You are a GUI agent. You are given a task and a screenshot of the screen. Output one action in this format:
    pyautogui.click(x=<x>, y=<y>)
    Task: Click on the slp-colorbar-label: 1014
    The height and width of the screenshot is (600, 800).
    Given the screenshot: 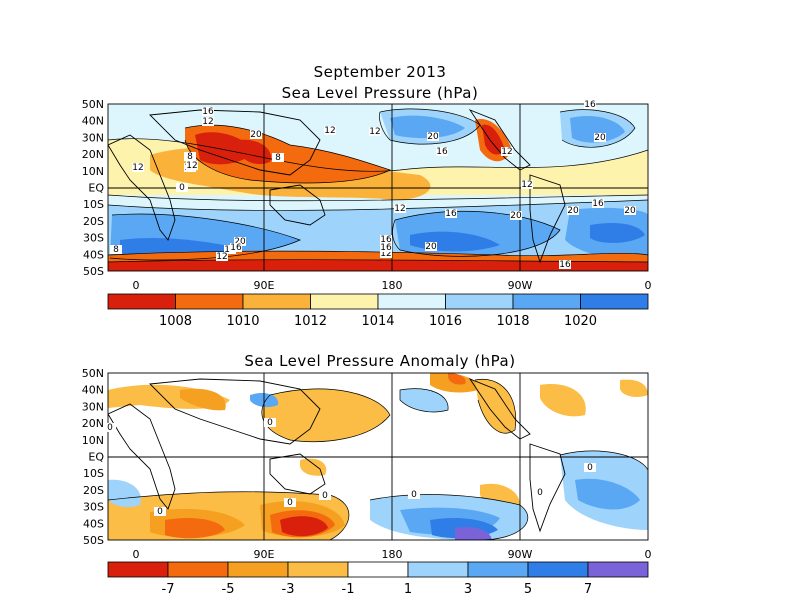 What is the action you would take?
    pyautogui.click(x=377, y=321)
    